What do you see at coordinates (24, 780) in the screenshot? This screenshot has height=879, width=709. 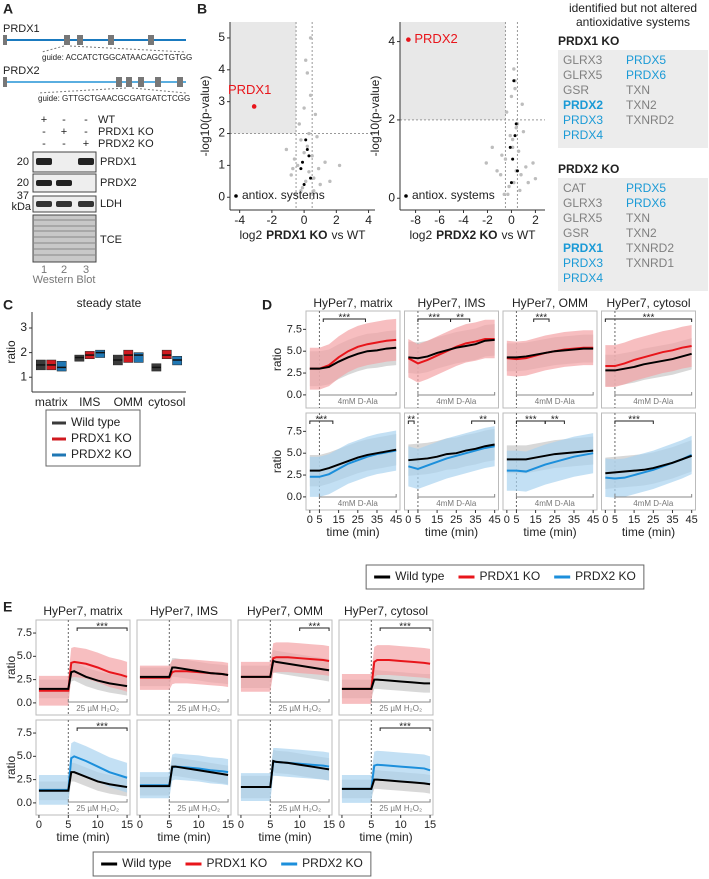 I see `y-tick-label: 2.5` at bounding box center [24, 780].